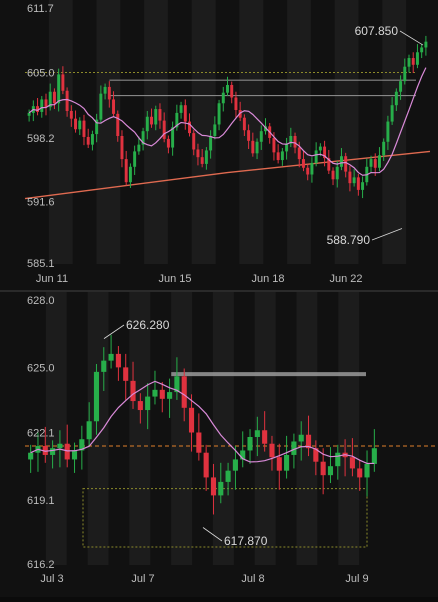  Describe the element at coordinates (349, 240) in the screenshot. I see `price-annotation-label: 588.790` at that location.